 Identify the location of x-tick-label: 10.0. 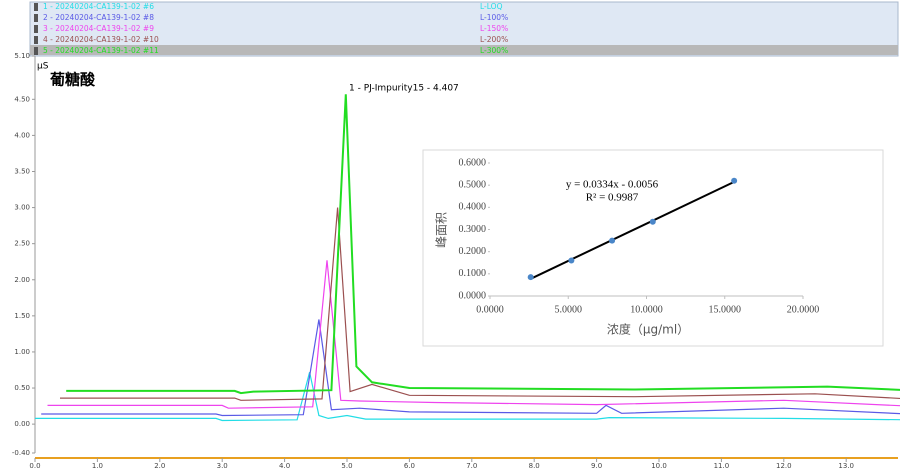
(659, 466).